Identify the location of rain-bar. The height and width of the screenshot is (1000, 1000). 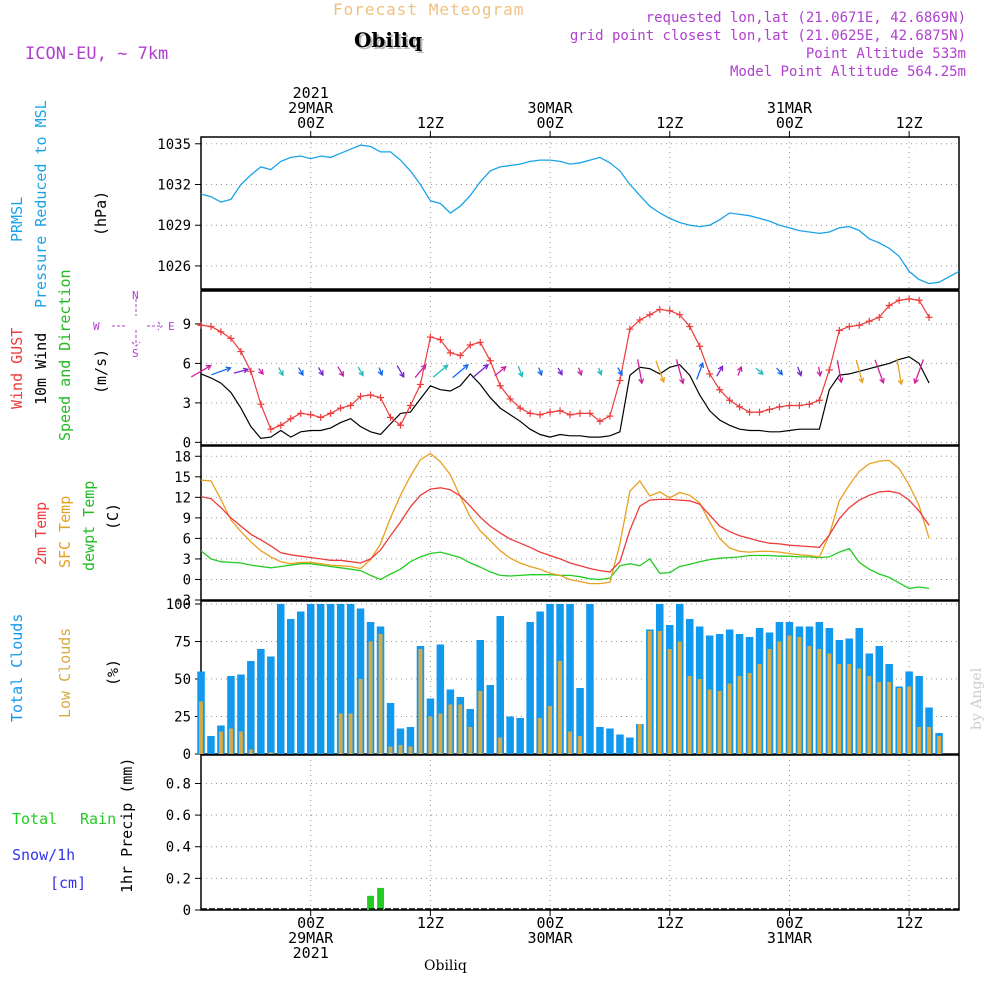
(370, 902).